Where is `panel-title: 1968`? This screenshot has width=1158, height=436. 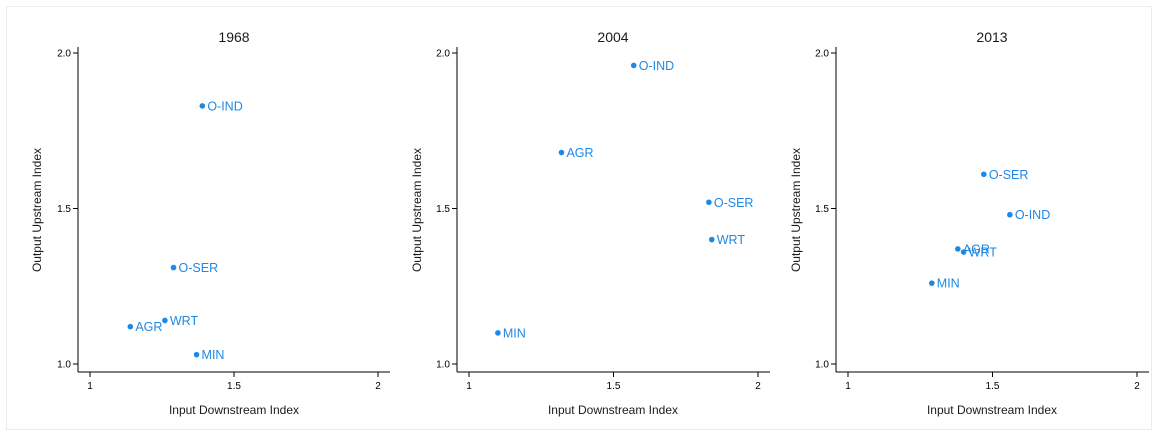
panel-title: 1968 is located at coordinates (233, 37).